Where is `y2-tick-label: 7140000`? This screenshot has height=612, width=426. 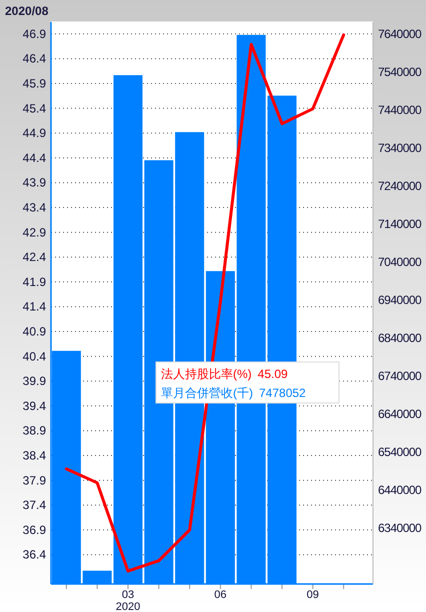
y2-tick-label: 7140000 is located at coordinates (400, 224).